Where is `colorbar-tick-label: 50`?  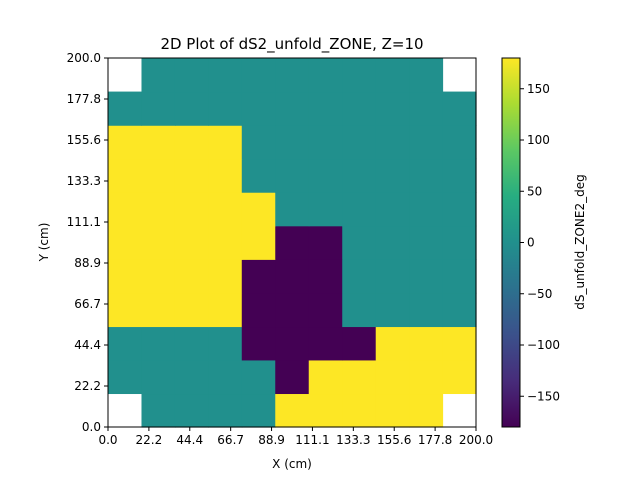
colorbar-tick-label: 50 is located at coordinates (534, 191).